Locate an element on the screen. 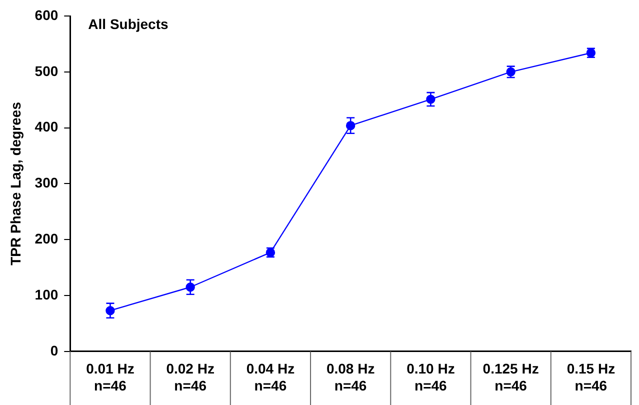  x-tick-label: 0.01 Hz n=46 is located at coordinates (110, 377).